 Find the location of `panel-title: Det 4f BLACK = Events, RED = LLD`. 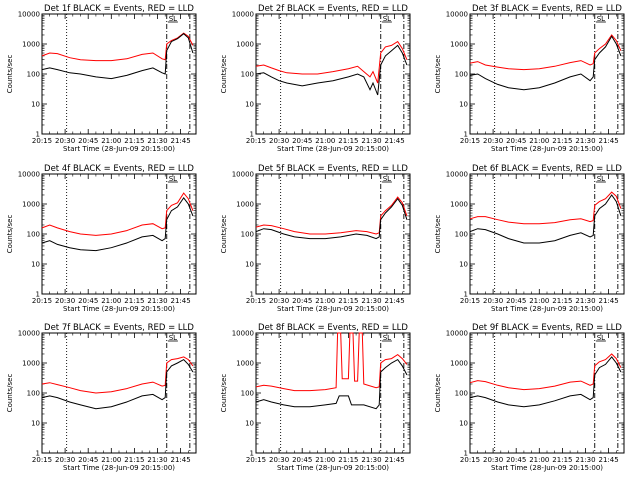

panel-title: Det 4f BLACK = Events, RED = LLD is located at coordinates (119, 169).